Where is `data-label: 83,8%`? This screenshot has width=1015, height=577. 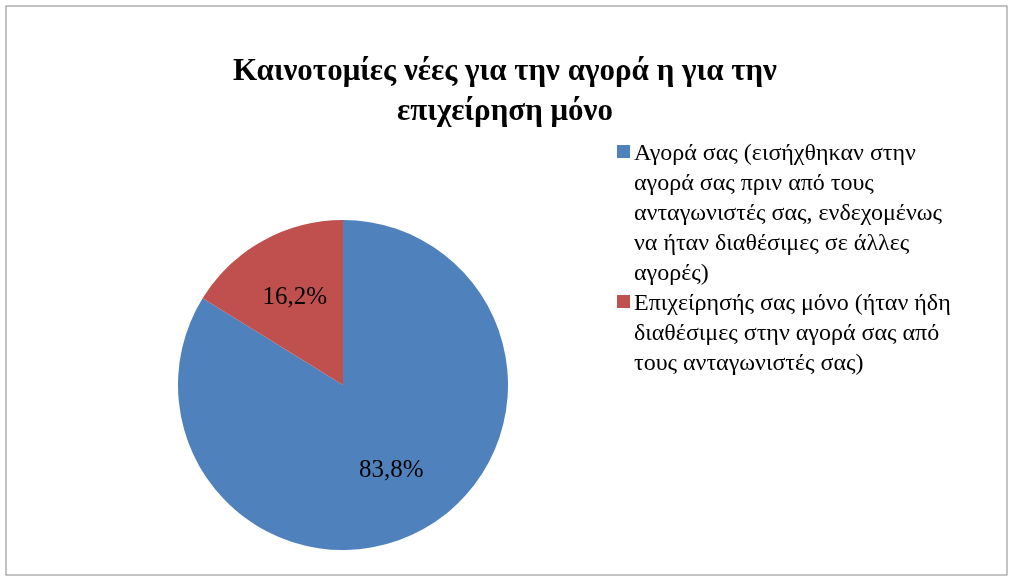 data-label: 83,8% is located at coordinates (391, 469).